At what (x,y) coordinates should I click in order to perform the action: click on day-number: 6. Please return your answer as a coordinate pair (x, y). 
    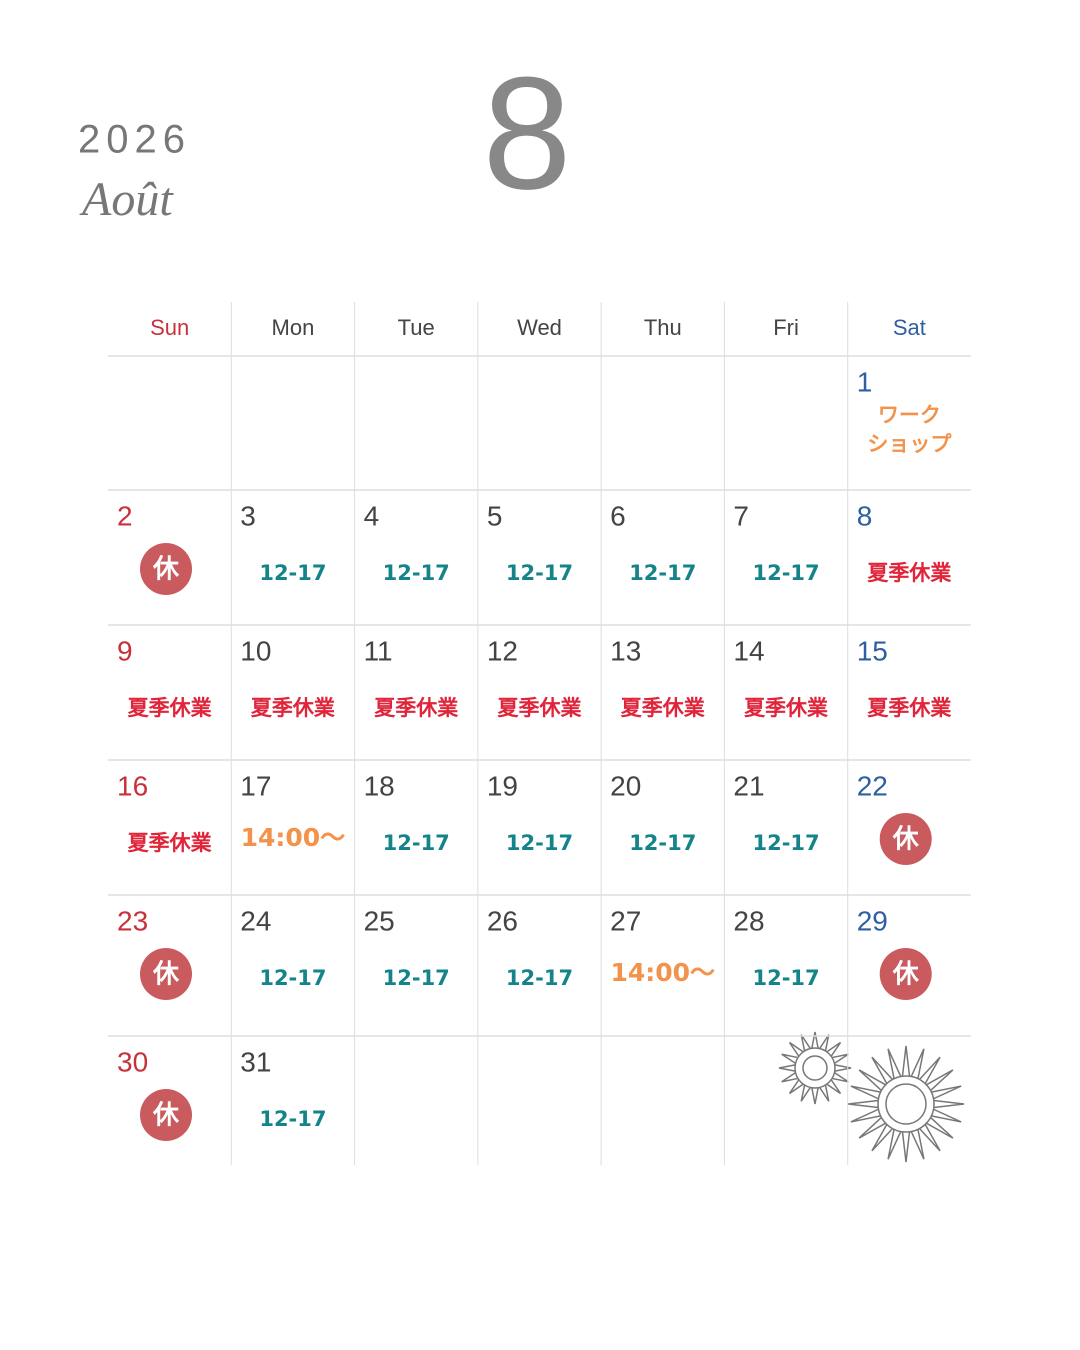
    Looking at the image, I should click on (618, 515).